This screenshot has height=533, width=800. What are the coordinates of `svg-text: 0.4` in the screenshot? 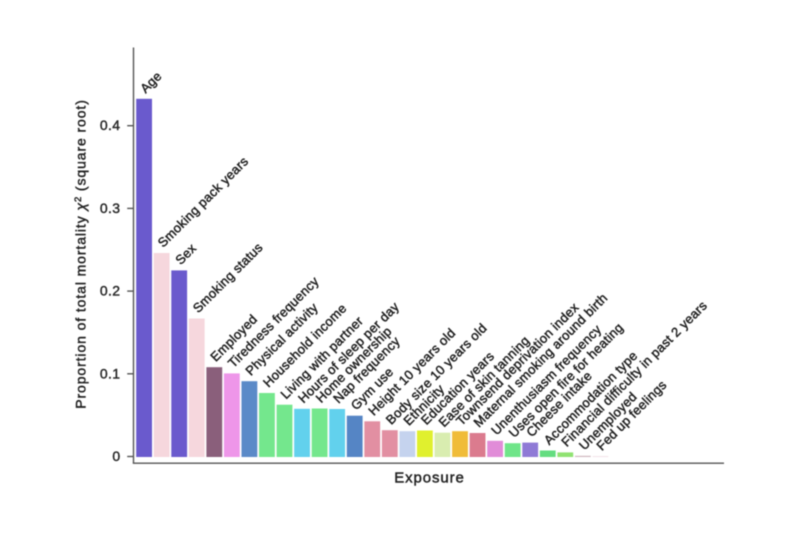 It's located at (110, 125).